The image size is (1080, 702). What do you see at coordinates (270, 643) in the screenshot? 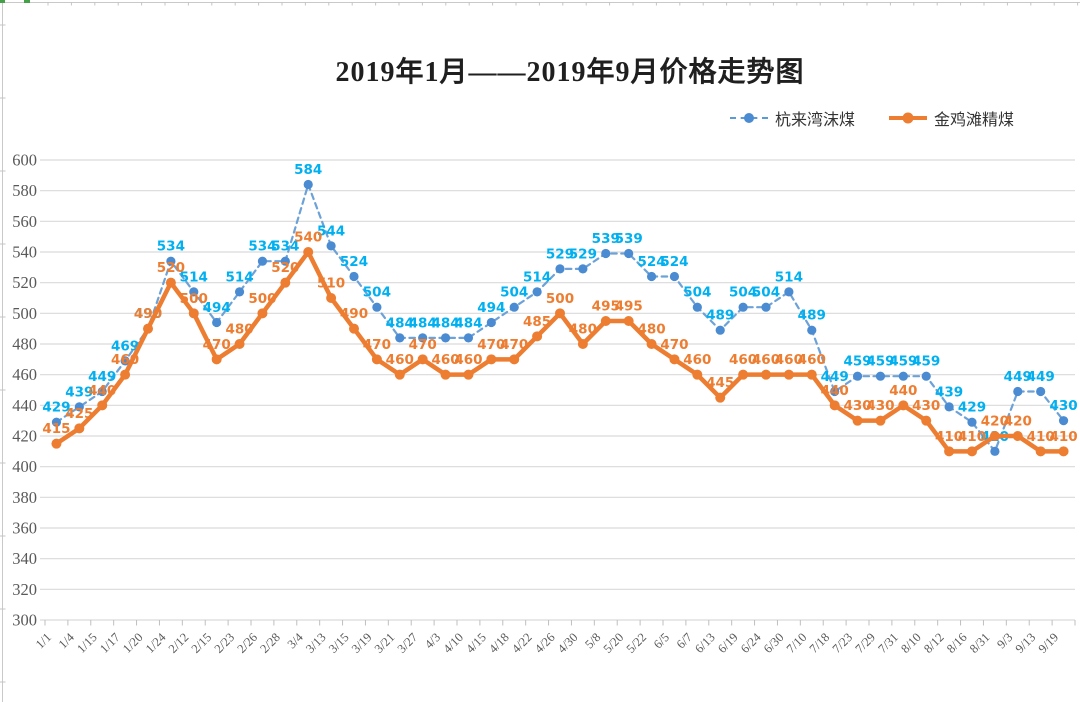
I see `x-tick-label: 2/28` at bounding box center [270, 643].